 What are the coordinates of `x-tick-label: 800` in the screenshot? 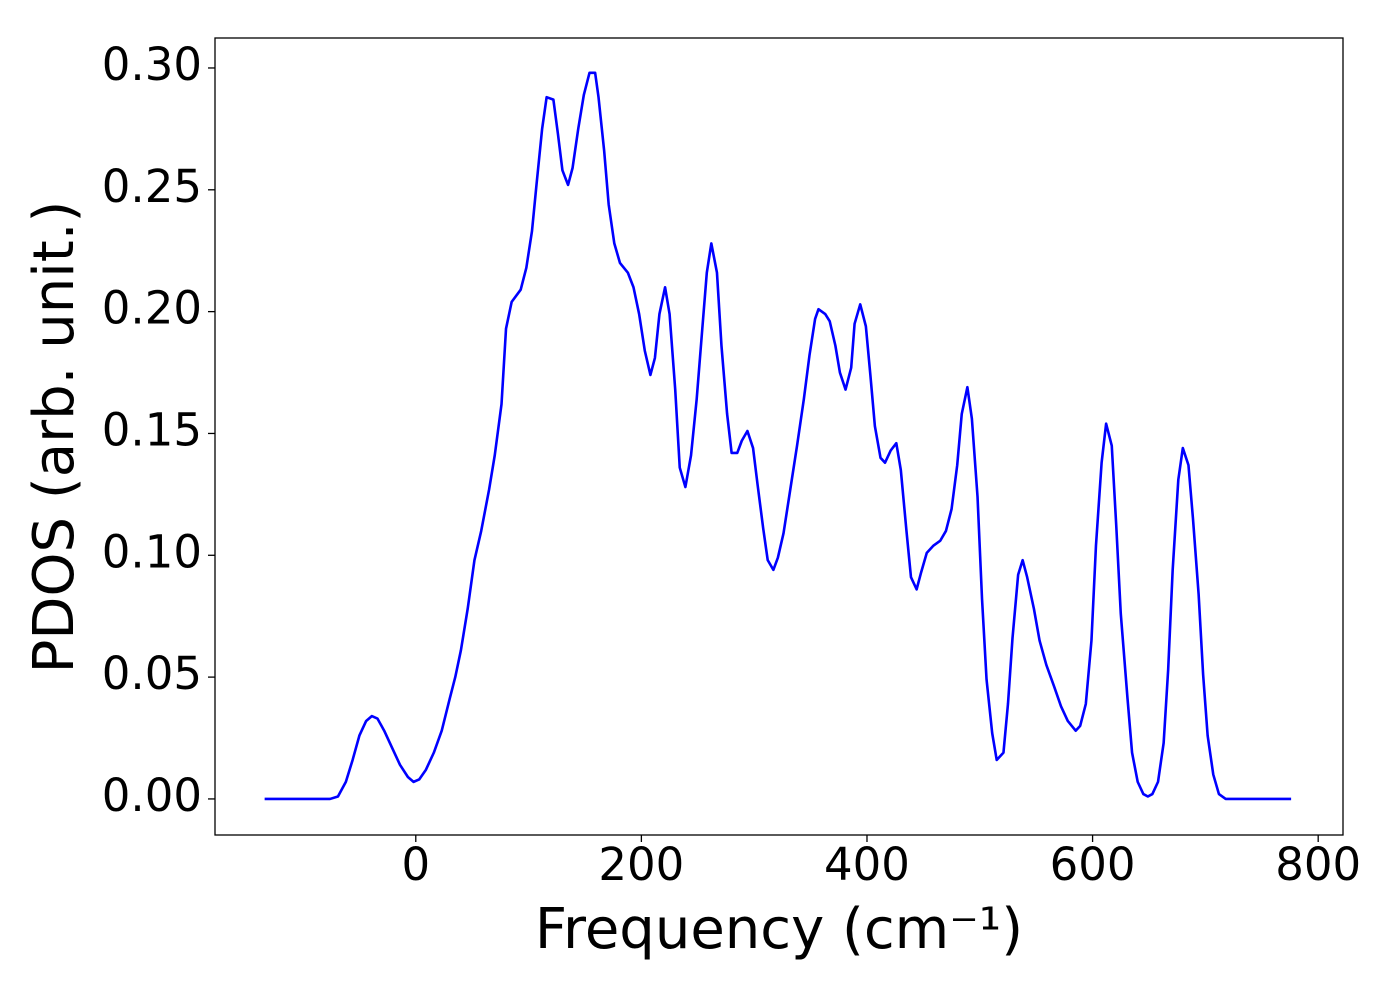 It's located at (1318, 864).